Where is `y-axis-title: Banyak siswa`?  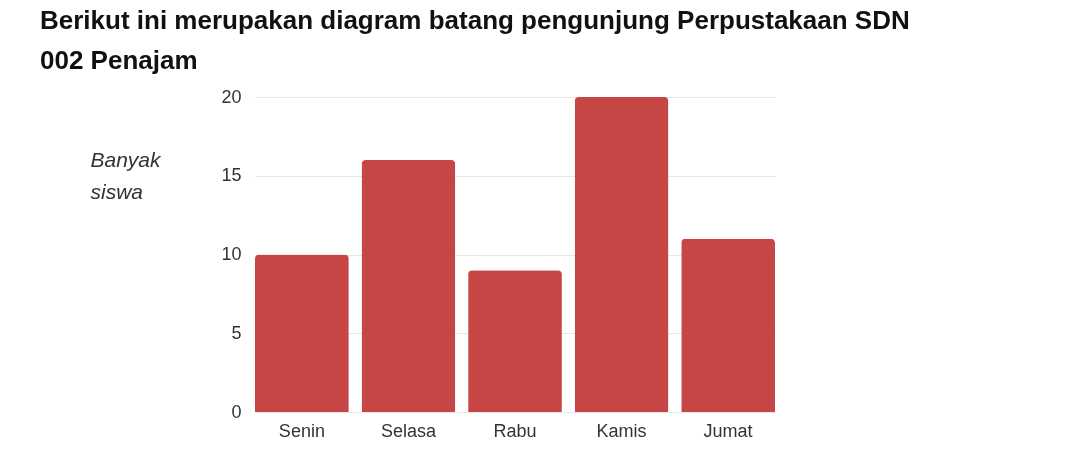 y-axis-title: Banyak siswa is located at coordinates (126, 175).